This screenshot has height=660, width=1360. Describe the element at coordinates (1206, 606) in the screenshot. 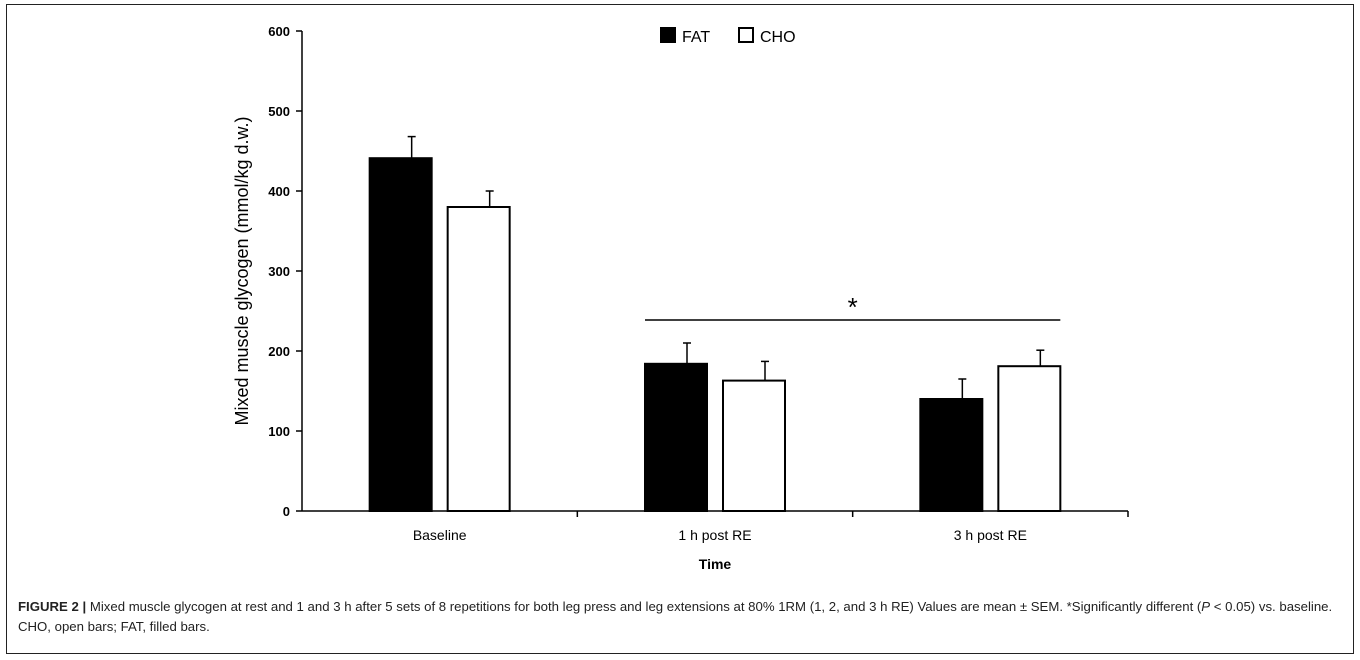

I see `caption-p-symbol: P` at that location.